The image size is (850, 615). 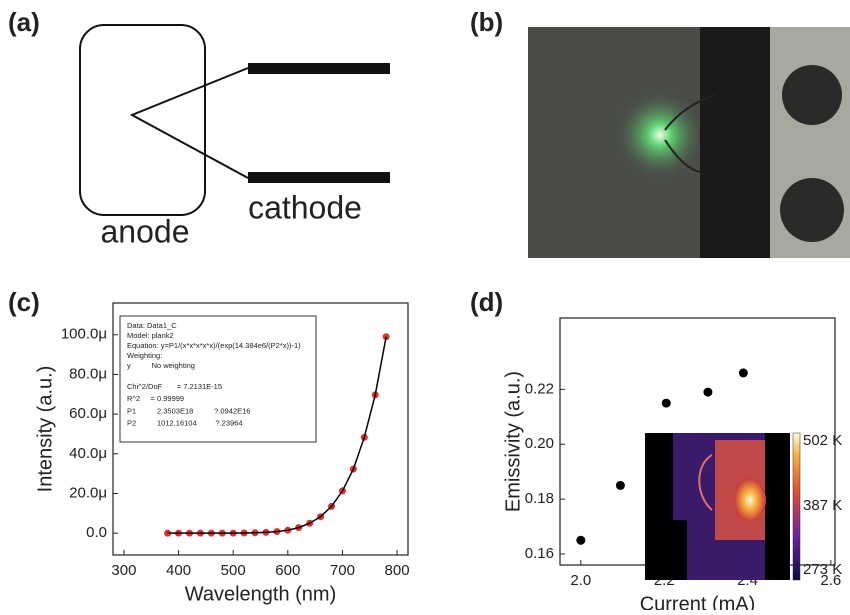 I want to click on y-tick-label: 100.0μ, so click(x=84, y=334).